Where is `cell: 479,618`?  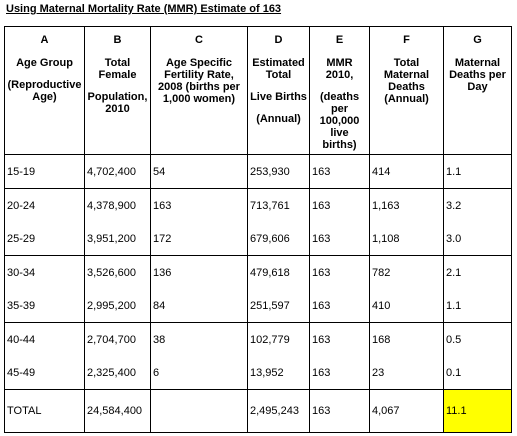 cell: 479,618 is located at coordinates (278, 272).